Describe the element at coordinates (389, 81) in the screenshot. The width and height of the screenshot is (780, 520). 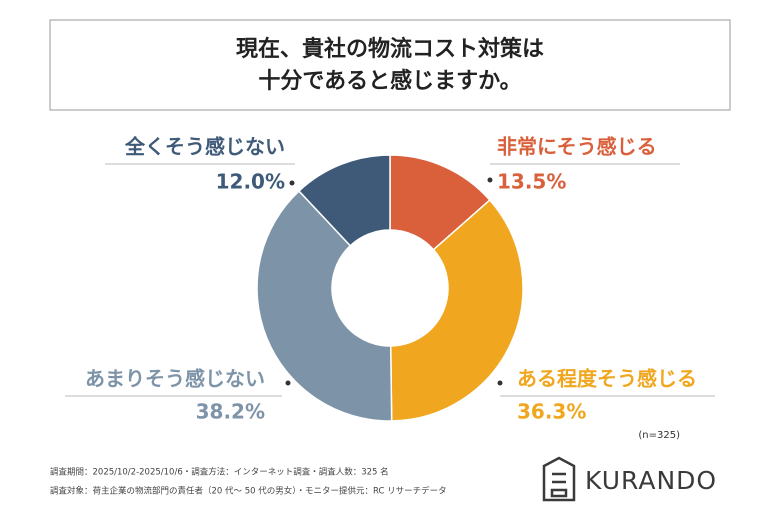
I see `chart-title: 十分であると感じますか。` at that location.